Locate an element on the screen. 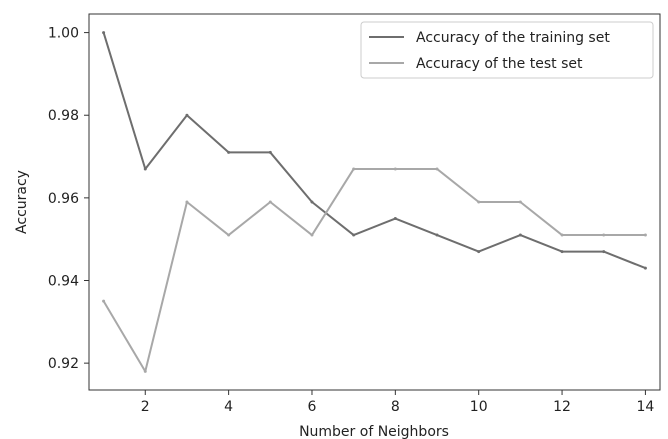  legend-label-training: Accuracy of the training set is located at coordinates (513, 38).